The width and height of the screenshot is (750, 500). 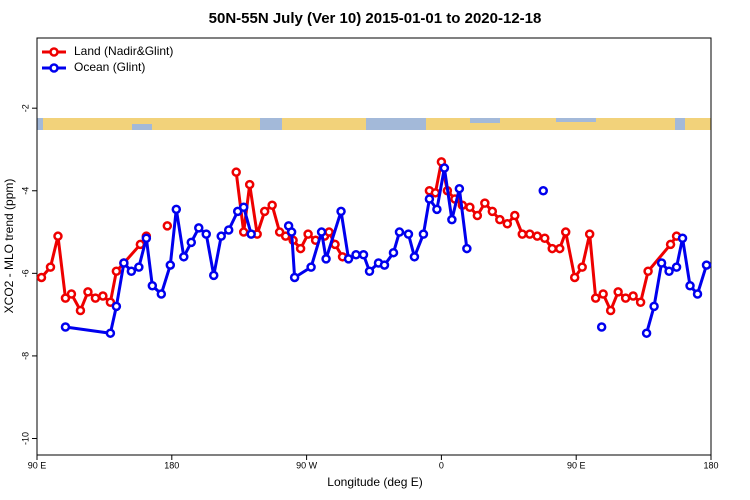 What do you see at coordinates (25, 356) in the screenshot?
I see `y-tick-label: -8` at bounding box center [25, 356].